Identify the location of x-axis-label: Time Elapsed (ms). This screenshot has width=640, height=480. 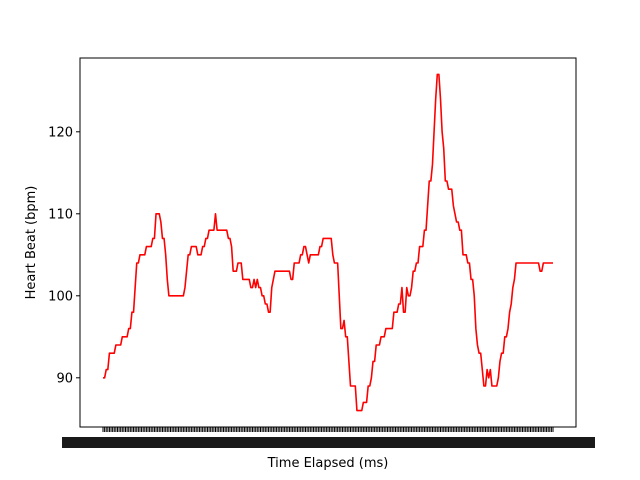
(328, 463).